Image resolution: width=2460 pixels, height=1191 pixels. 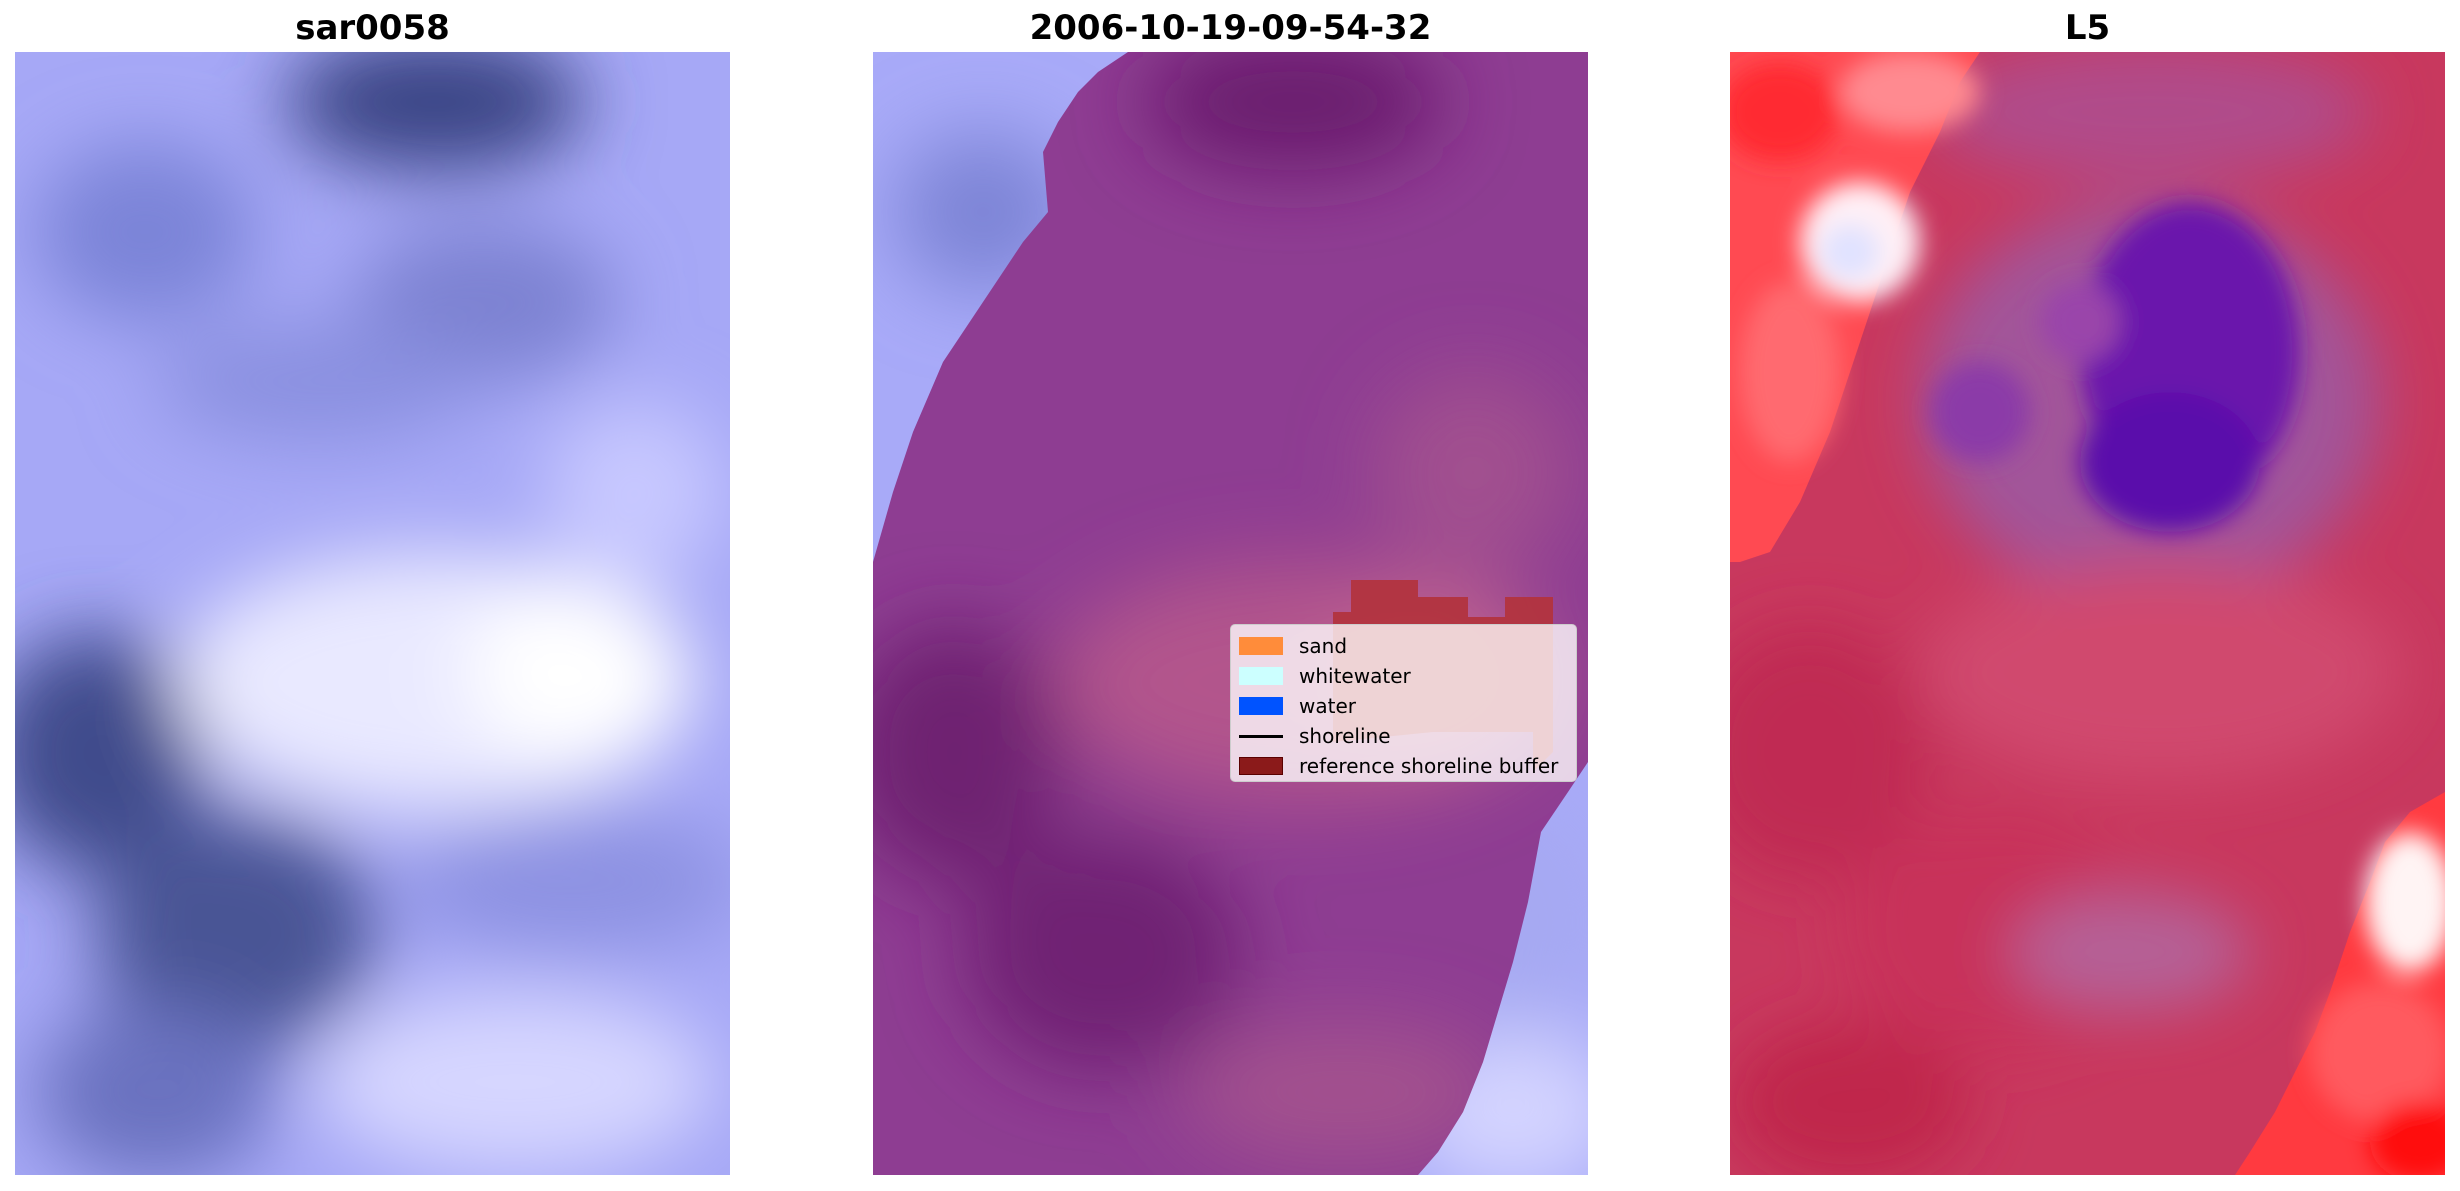 What do you see at coordinates (2087, 28) in the screenshot?
I see `panel-title-l5: L5` at bounding box center [2087, 28].